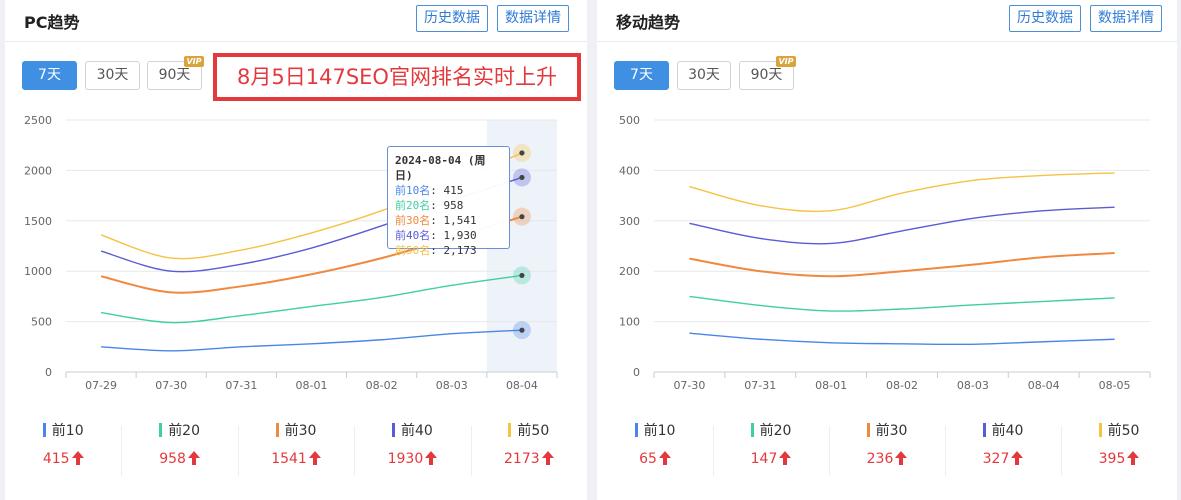 This screenshot has height=500, width=1181. I want to click on pc-history-data-button: 历史数据, so click(452, 18).